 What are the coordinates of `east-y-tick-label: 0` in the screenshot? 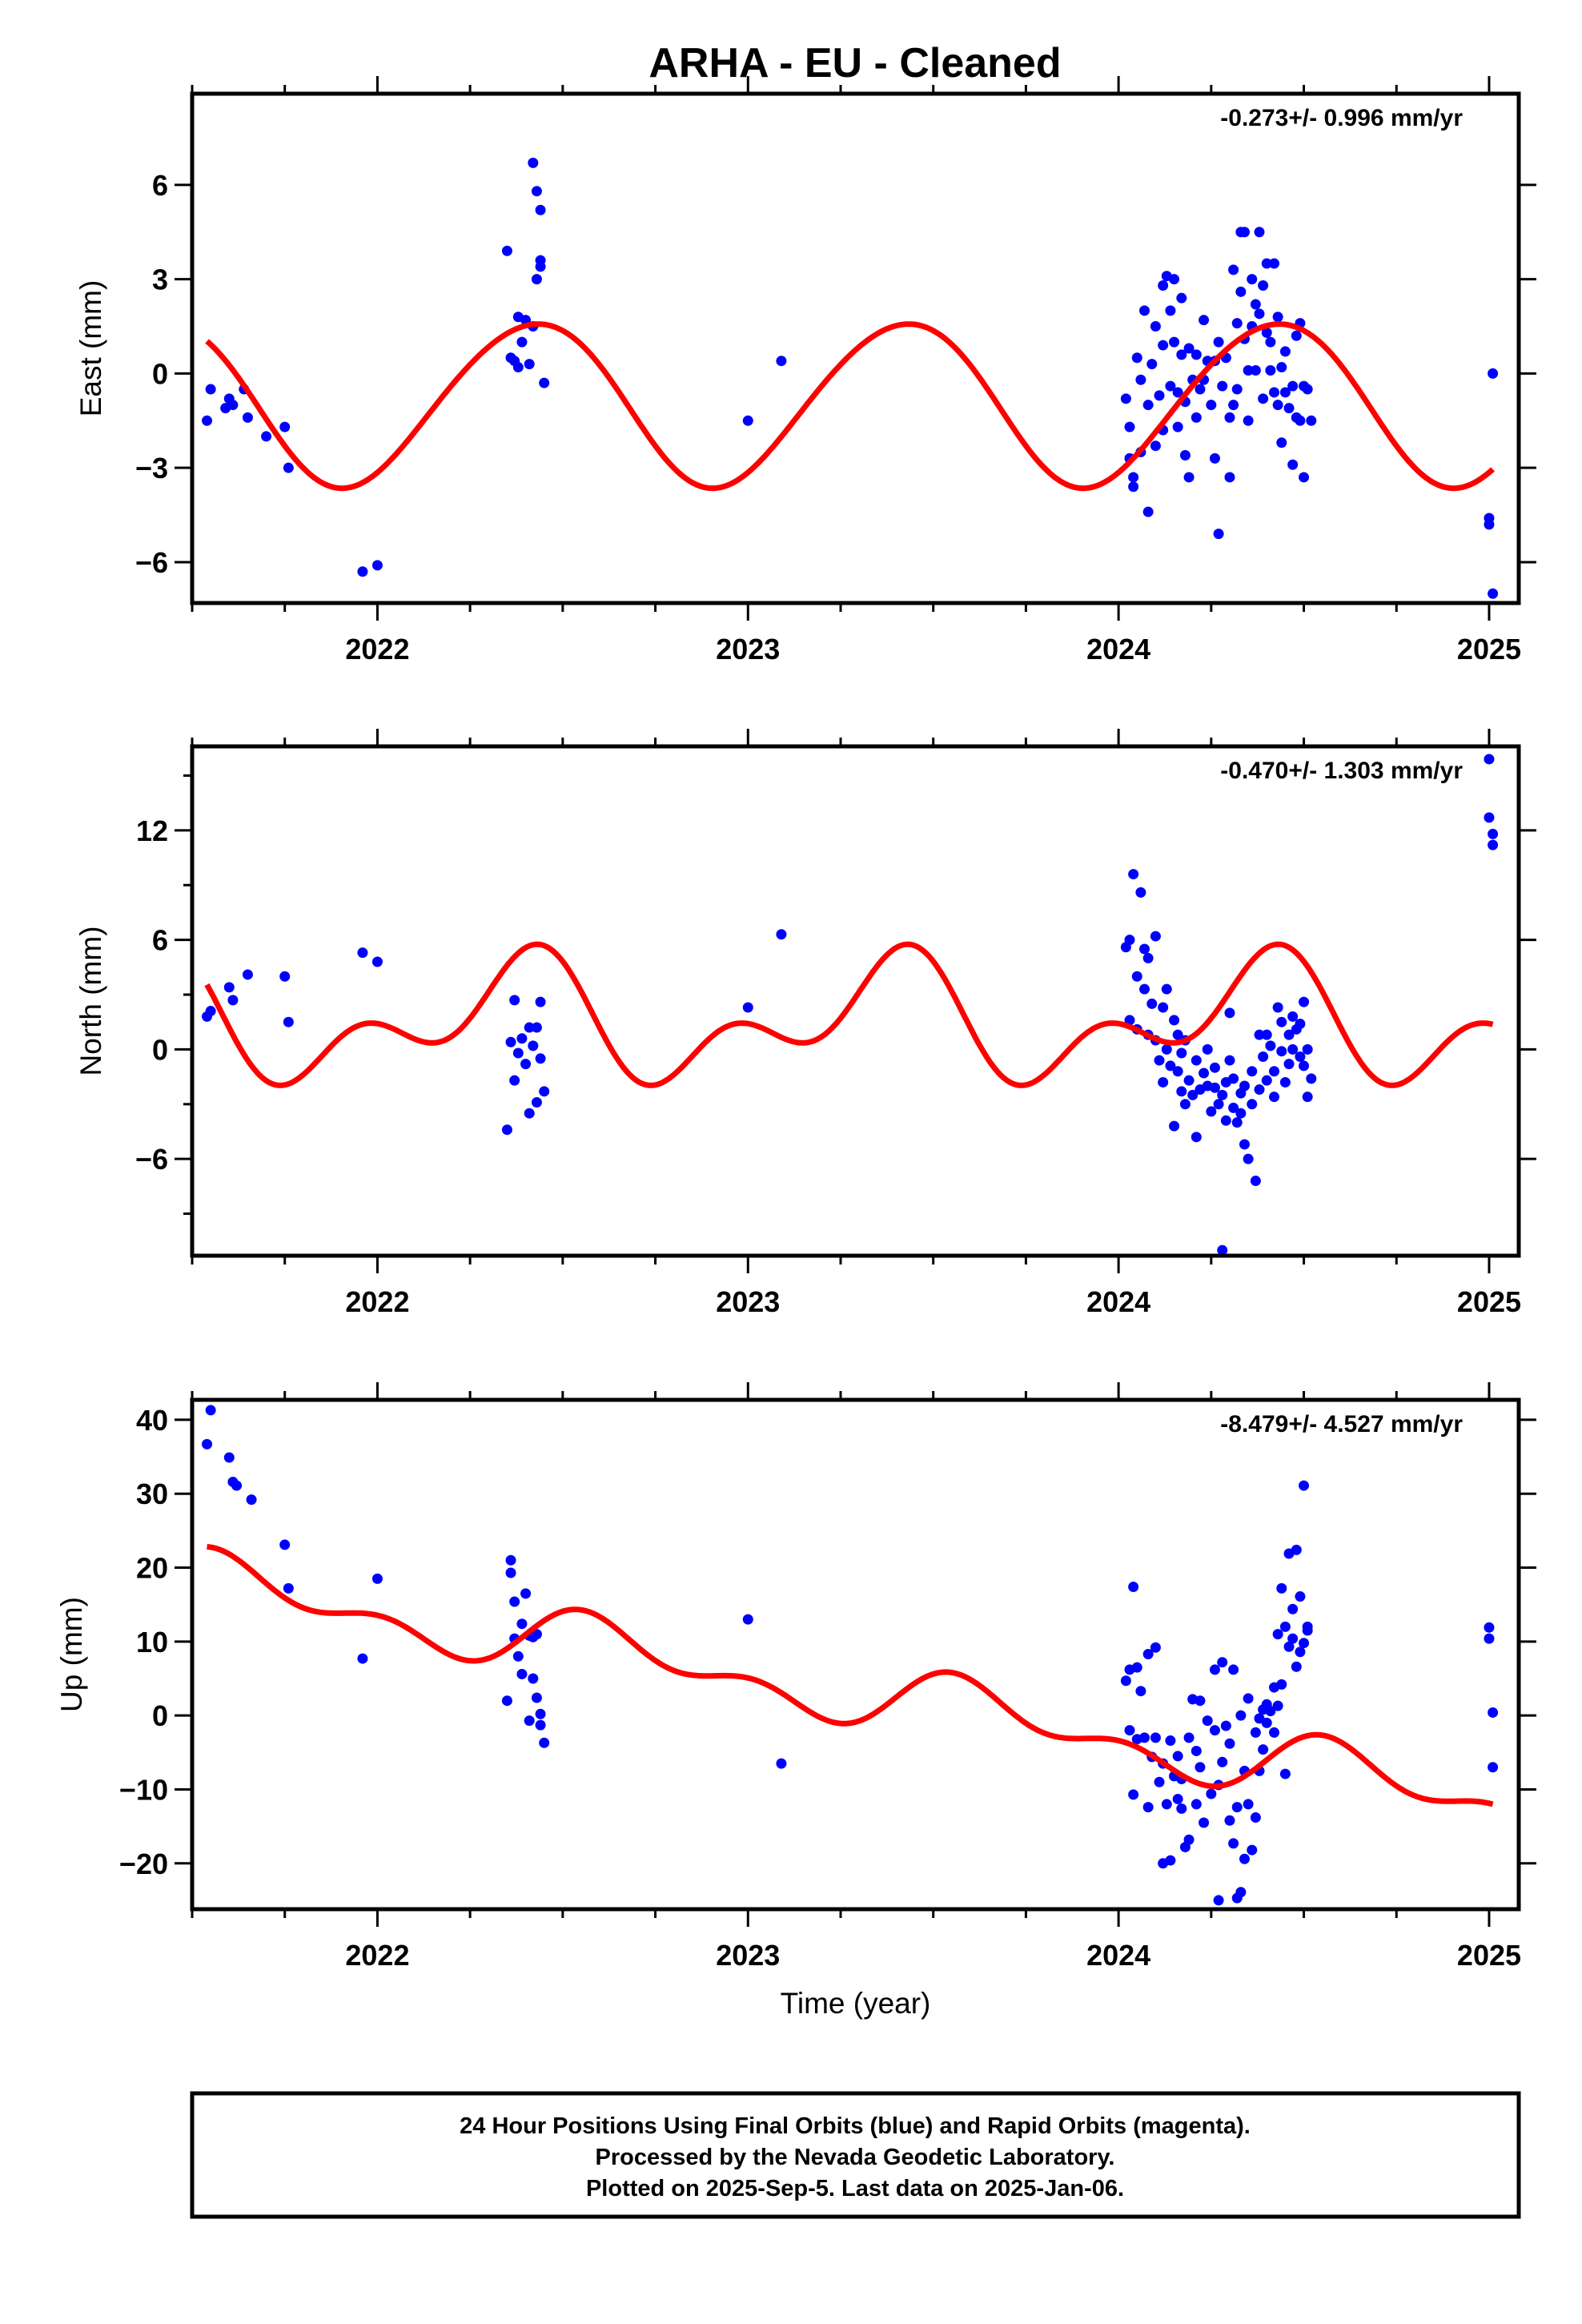 It's located at (160, 373).